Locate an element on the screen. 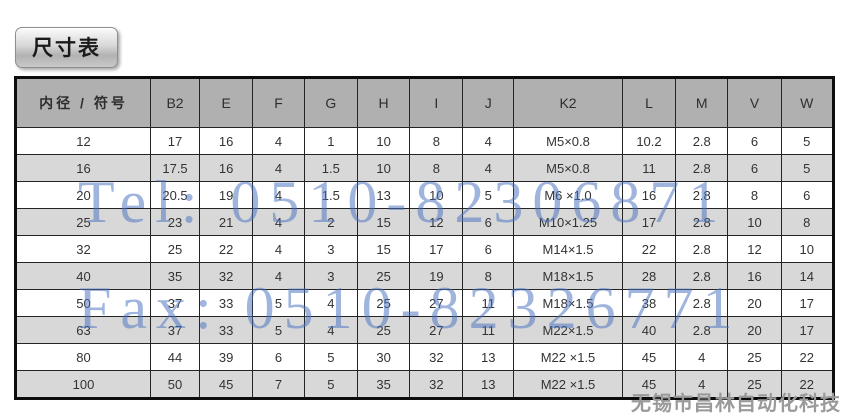 This screenshot has height=417, width=850. table-cell: 30 is located at coordinates (383, 357).